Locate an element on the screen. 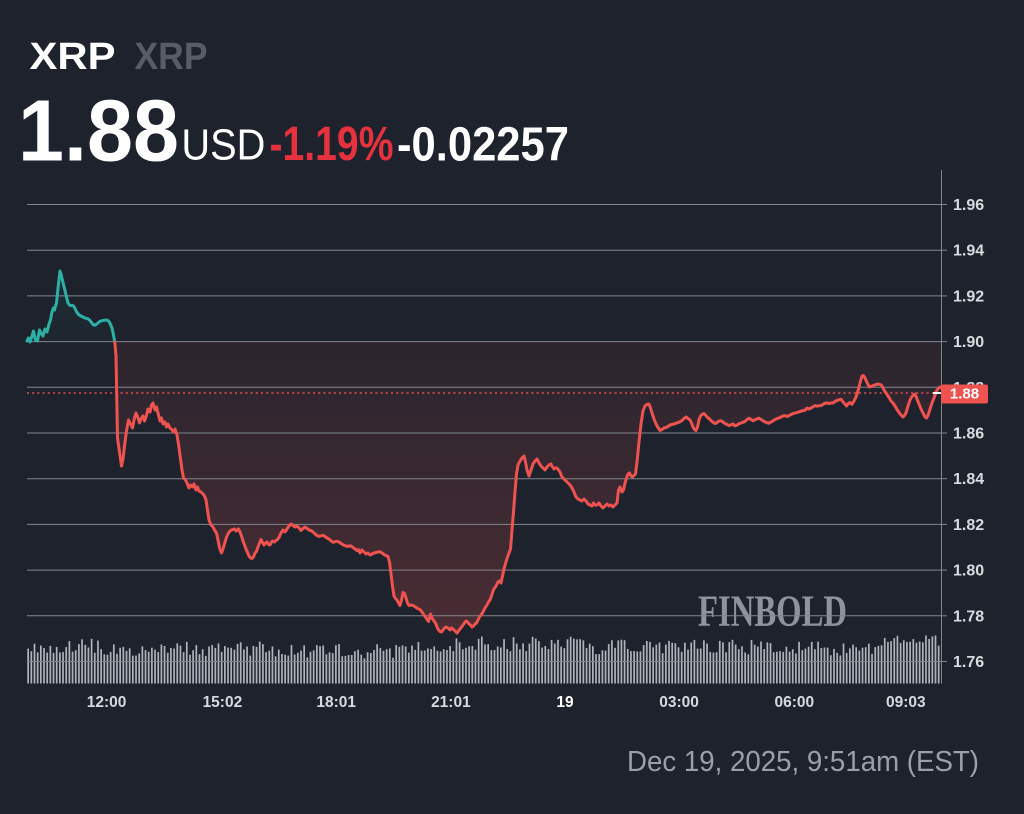 This screenshot has width=1024, height=814. svg-text: 1.90 is located at coordinates (968, 342).